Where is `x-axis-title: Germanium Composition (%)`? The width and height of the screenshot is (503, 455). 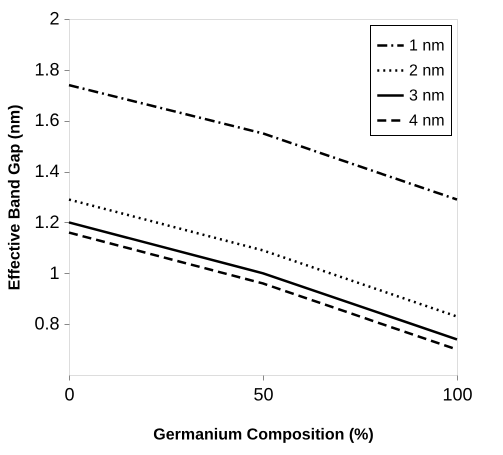 x-axis-title: Germanium Composition (%) is located at coordinates (263, 435).